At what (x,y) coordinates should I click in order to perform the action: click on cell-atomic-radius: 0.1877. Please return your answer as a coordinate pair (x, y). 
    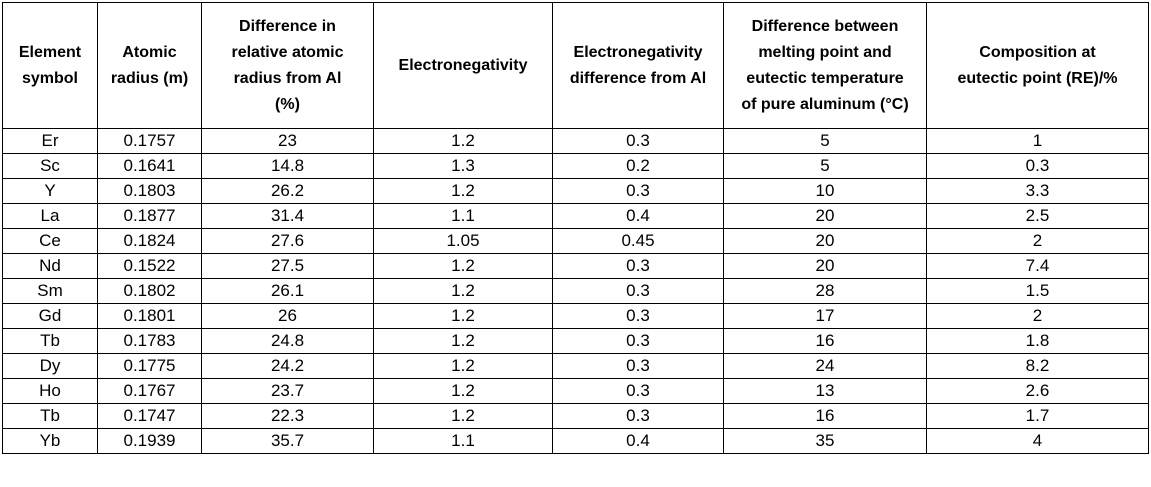
    Looking at the image, I should click on (149, 216).